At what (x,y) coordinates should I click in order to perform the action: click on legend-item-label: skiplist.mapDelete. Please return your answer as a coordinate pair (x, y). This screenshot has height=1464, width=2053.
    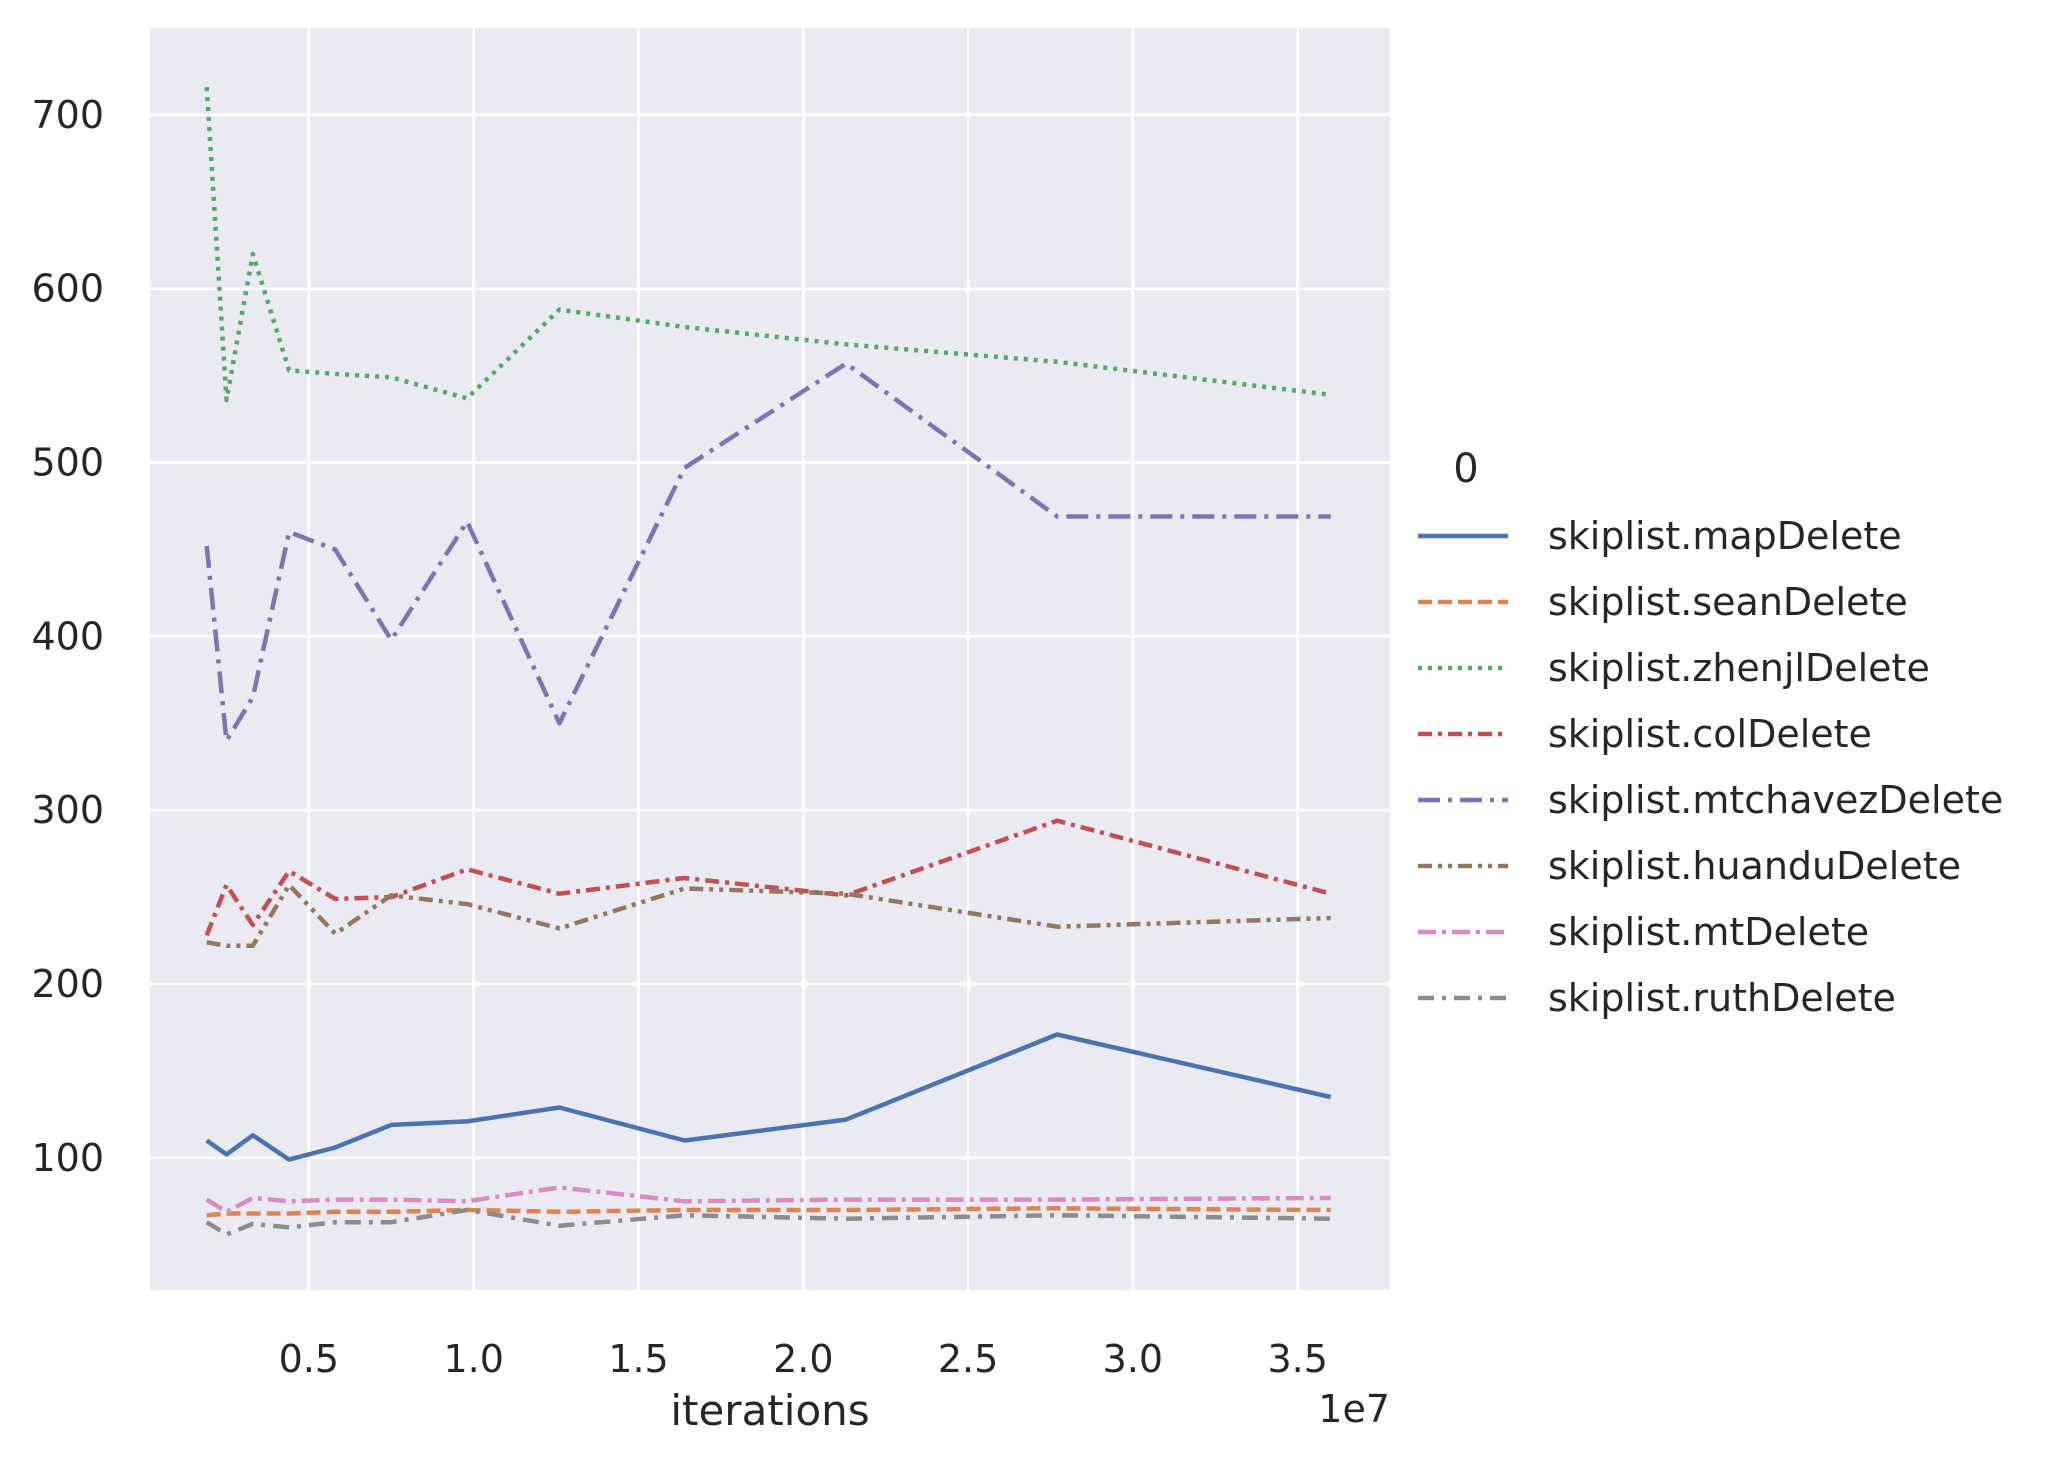
    Looking at the image, I should click on (1725, 536).